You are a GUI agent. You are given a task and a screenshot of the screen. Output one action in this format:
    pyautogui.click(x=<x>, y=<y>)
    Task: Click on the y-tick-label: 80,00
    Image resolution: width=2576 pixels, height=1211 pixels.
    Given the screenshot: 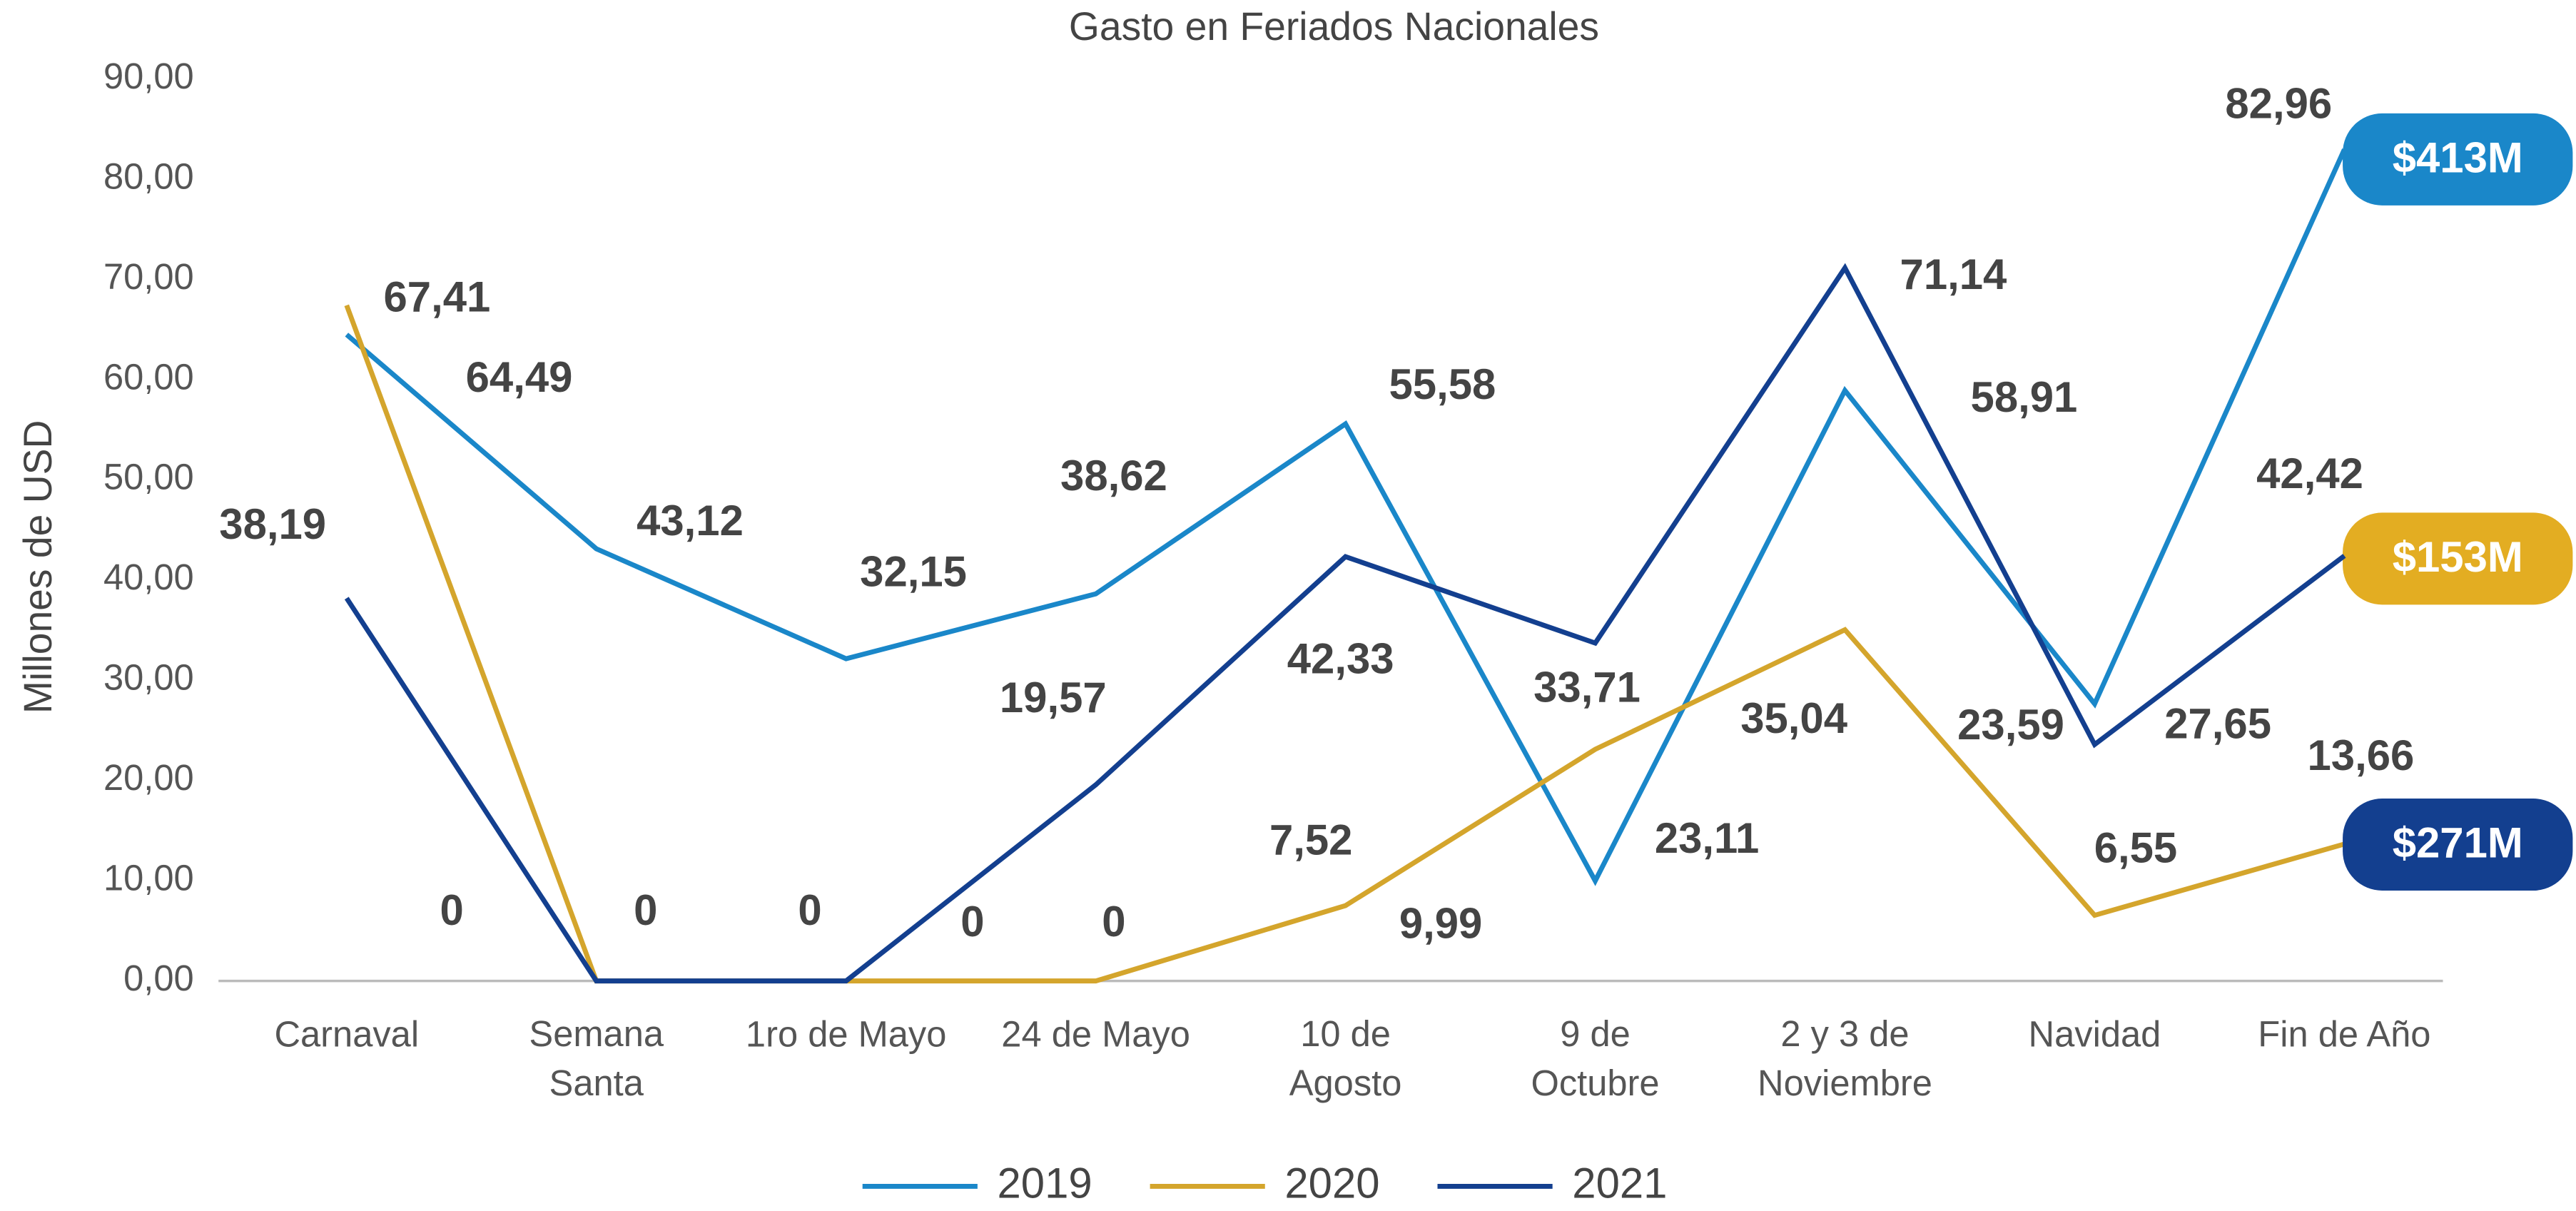 What is the action you would take?
    pyautogui.click(x=148, y=176)
    